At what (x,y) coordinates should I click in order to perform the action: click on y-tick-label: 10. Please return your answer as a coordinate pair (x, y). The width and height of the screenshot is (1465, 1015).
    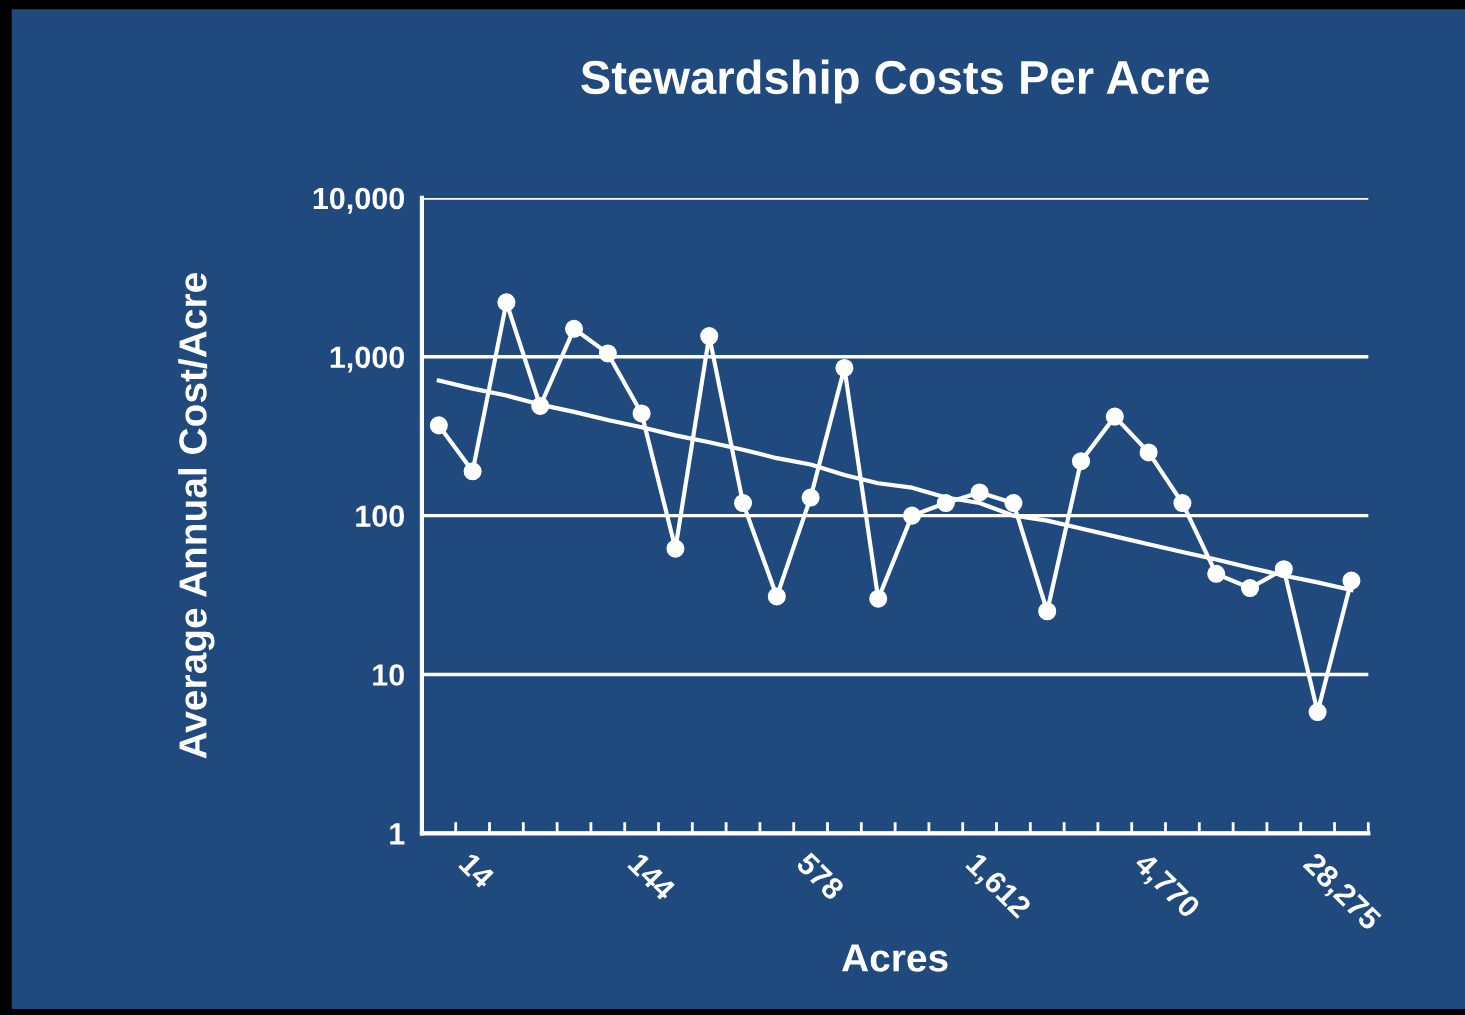
    Looking at the image, I should click on (388, 675).